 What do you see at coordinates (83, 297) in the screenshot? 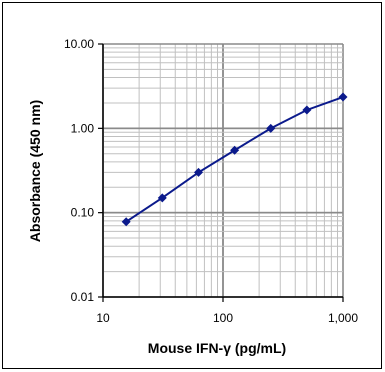
I see `y-tick-label: 0.01` at bounding box center [83, 297].